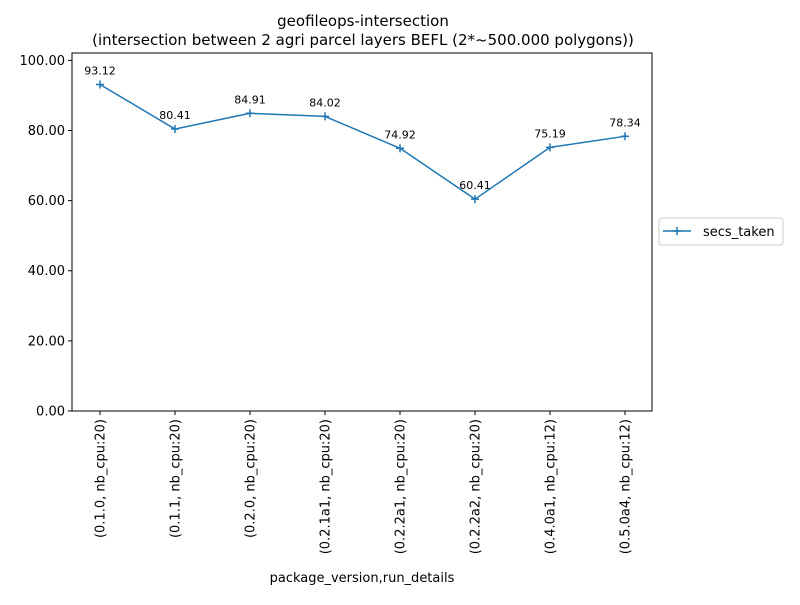 Image resolution: width=800 pixels, height=605 pixels. What do you see at coordinates (43, 61) in the screenshot?
I see `y-tick-label: 100.00` at bounding box center [43, 61].